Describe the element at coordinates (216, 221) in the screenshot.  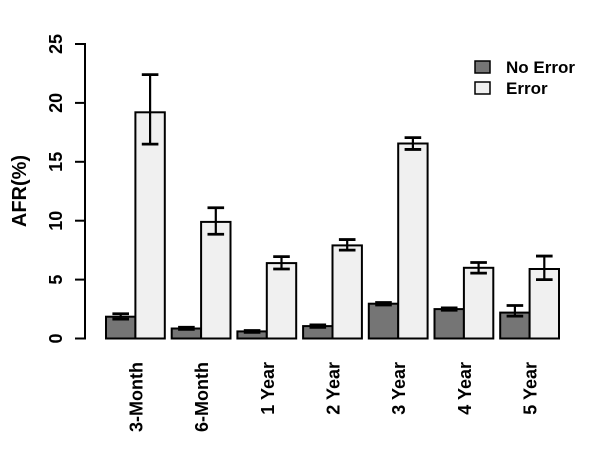
I see `errorbar-error-6-month` at that location.